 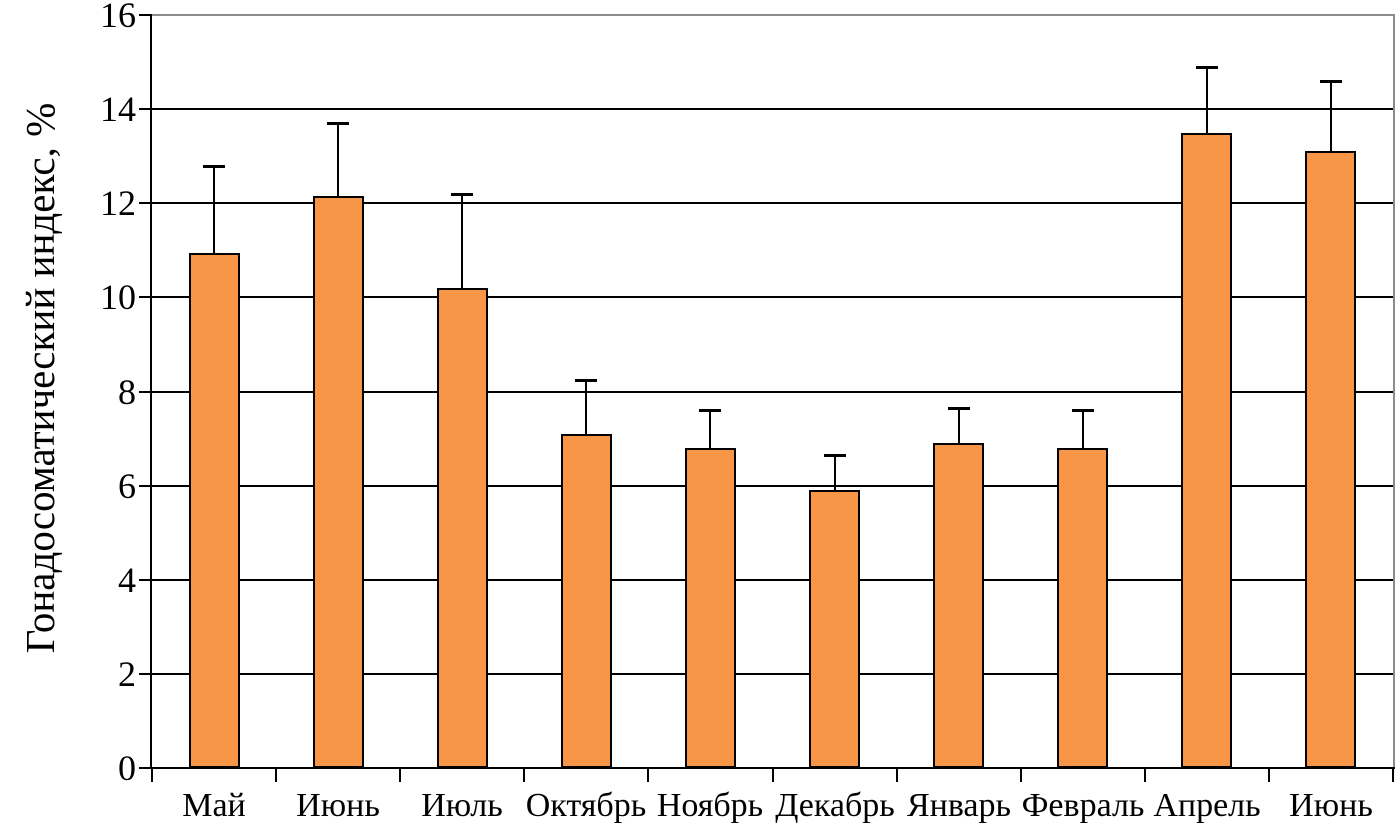 I want to click on plot-frame-right, so click(x=1394, y=391).